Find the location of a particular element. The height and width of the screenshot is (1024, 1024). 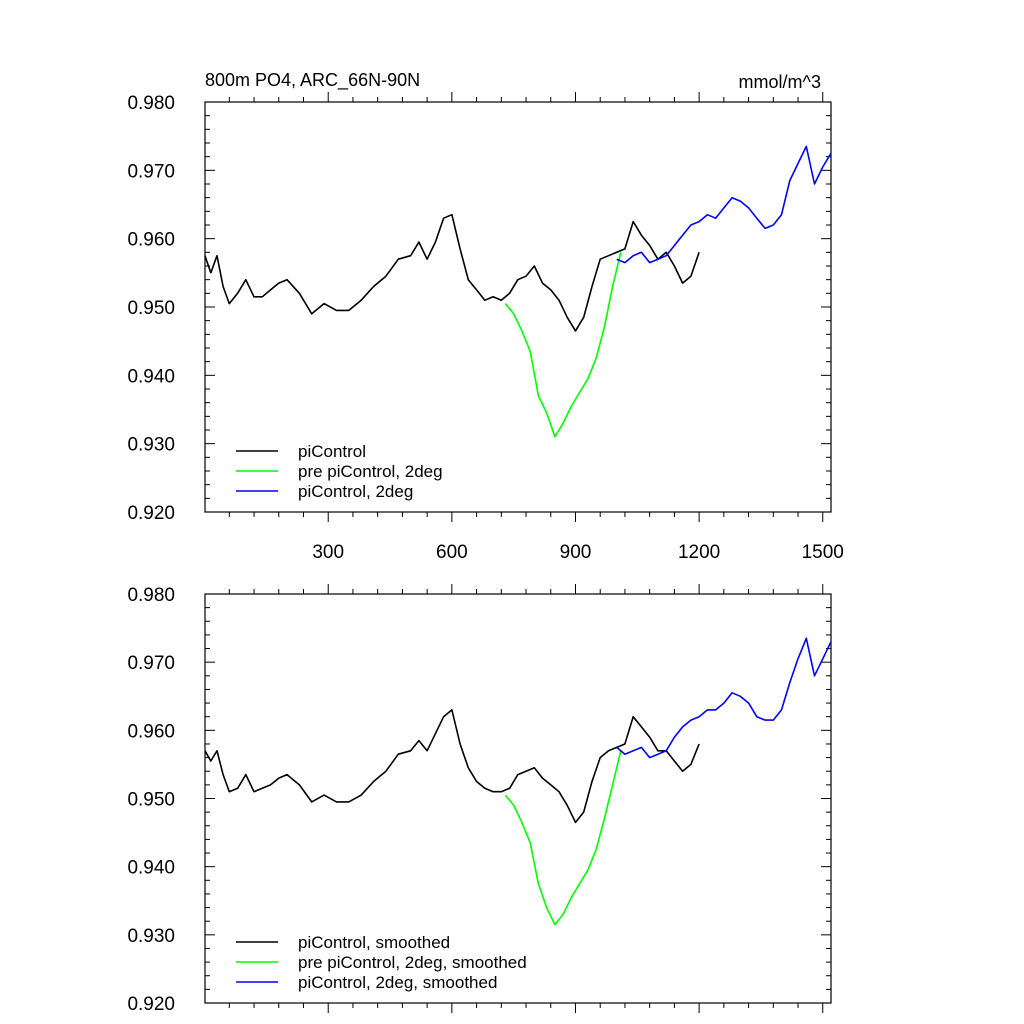

legend-label-1: pre piControl, 2deg, smoothed is located at coordinates (412, 962).